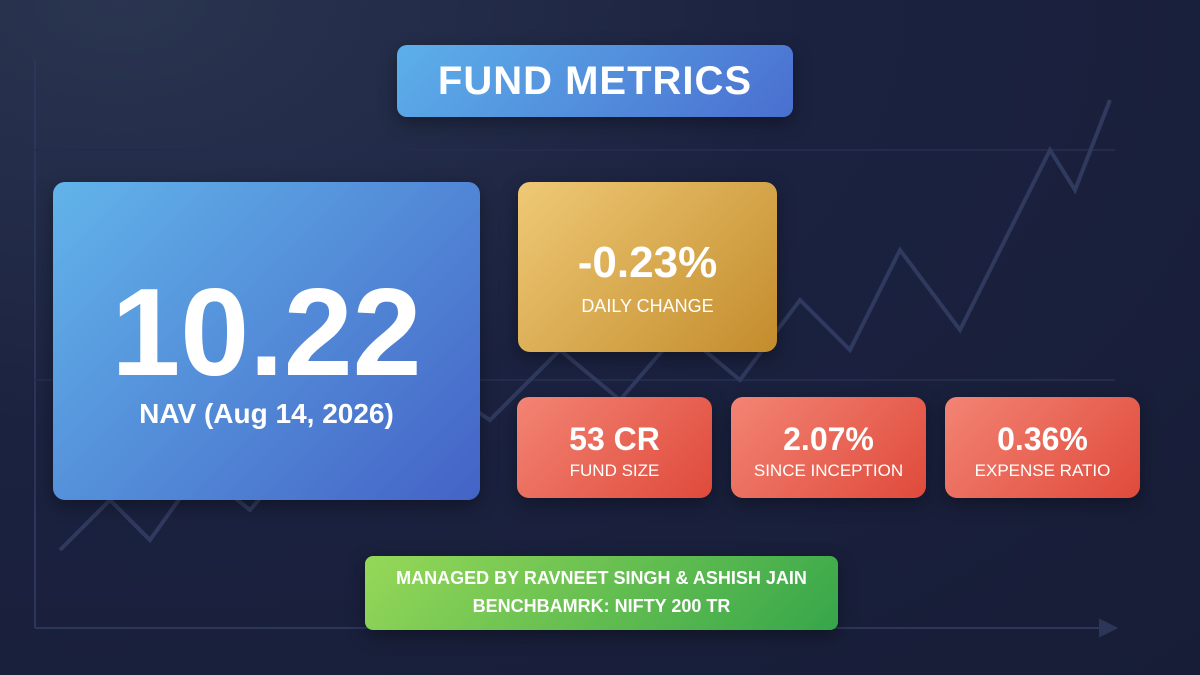  What do you see at coordinates (601, 606) in the screenshot?
I see `footer-line: BENCHBAMRK: NIFTY 200 TR` at bounding box center [601, 606].